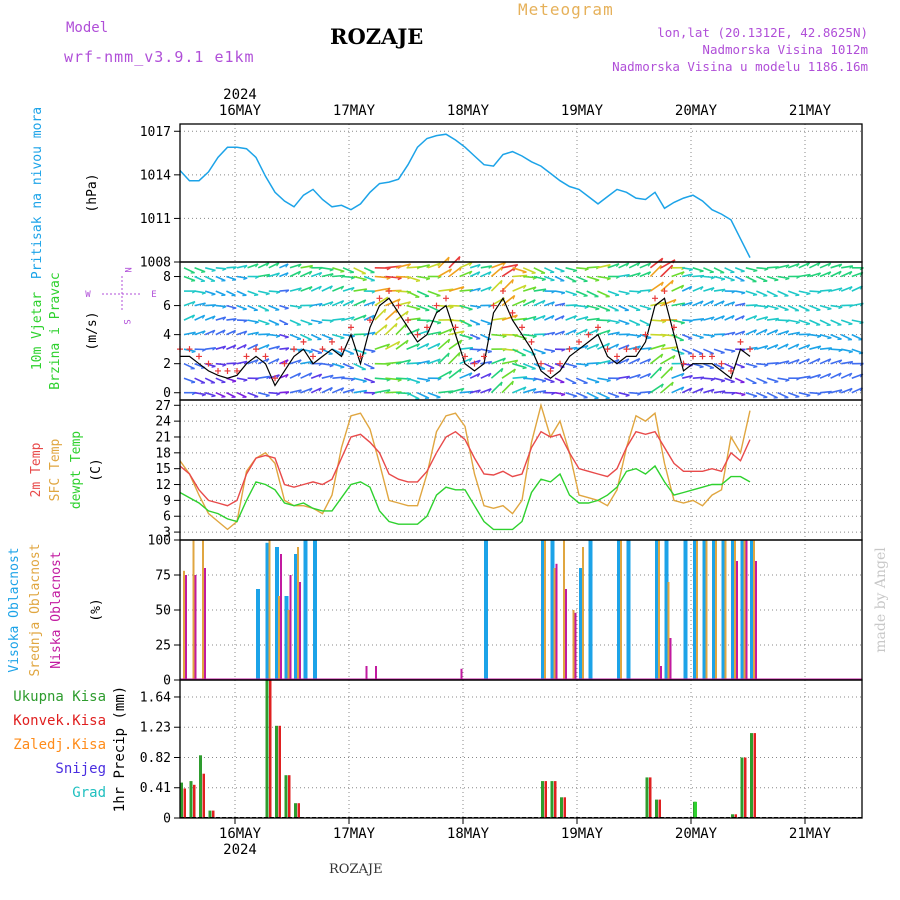  Describe the element at coordinates (163, 453) in the screenshot. I see `y-tick-label: 18` at that location.